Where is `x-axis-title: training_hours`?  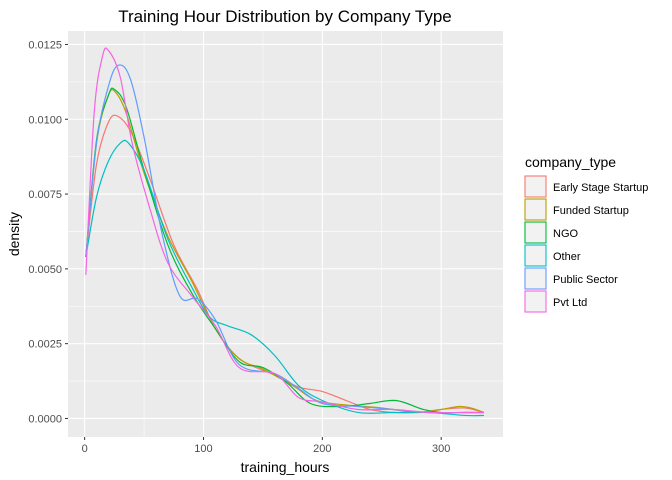
x-axis-title: training_hours is located at coordinates (285, 467).